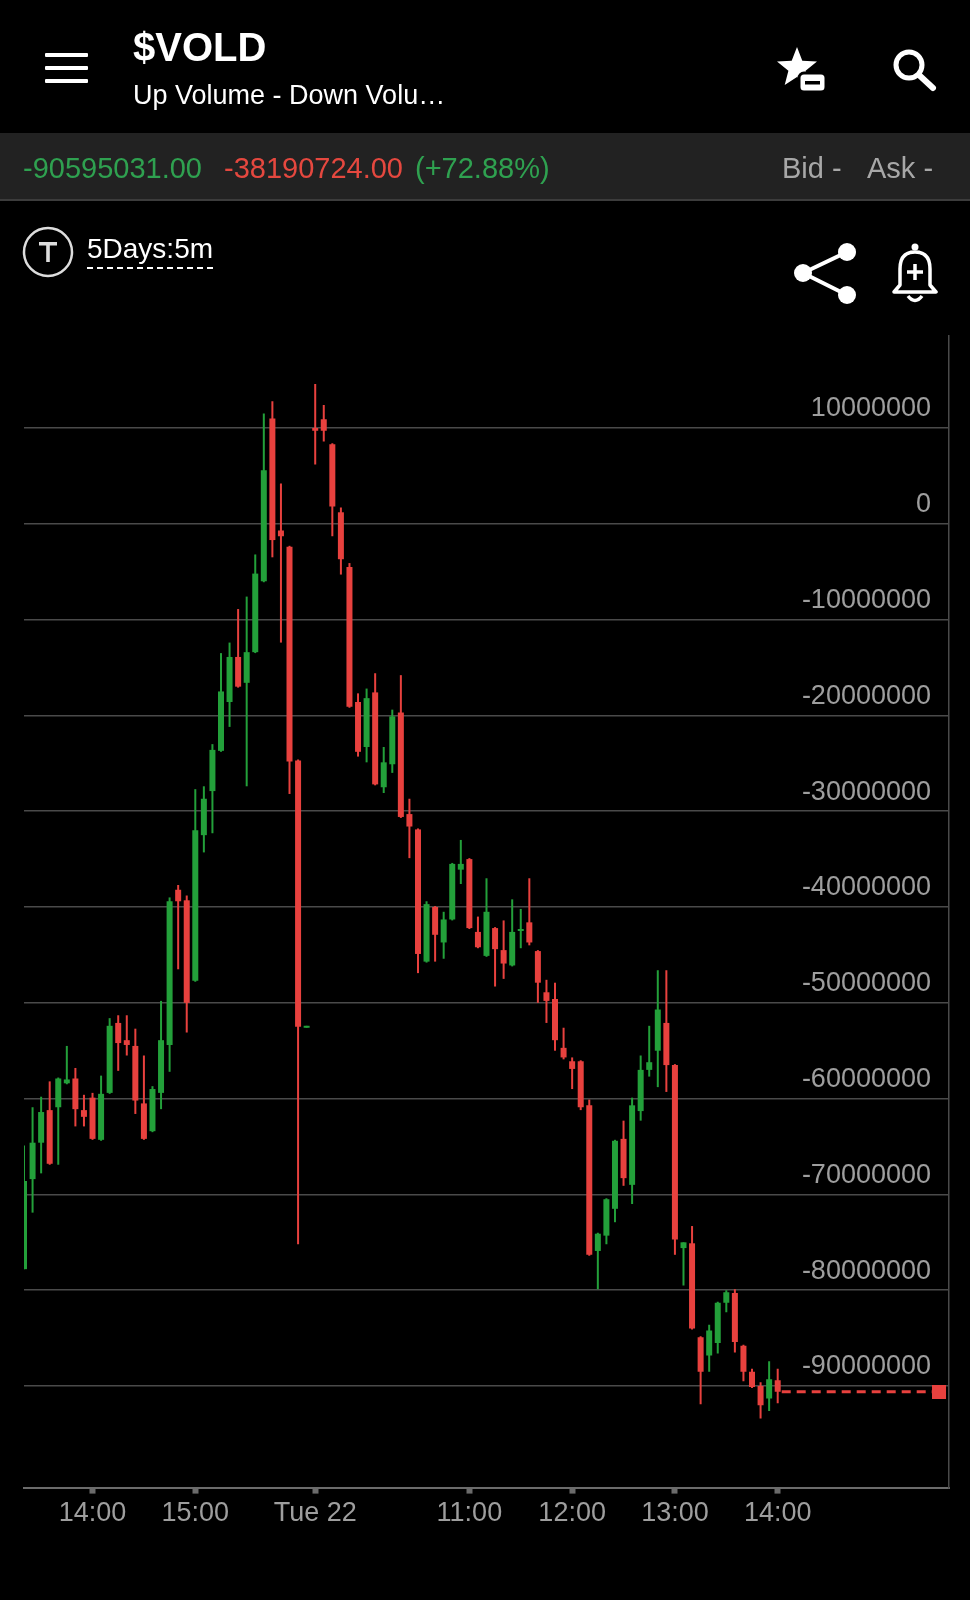 The image size is (970, 1600). Describe the element at coordinates (866, 982) in the screenshot. I see `y-tick-label: -50000000` at that location.